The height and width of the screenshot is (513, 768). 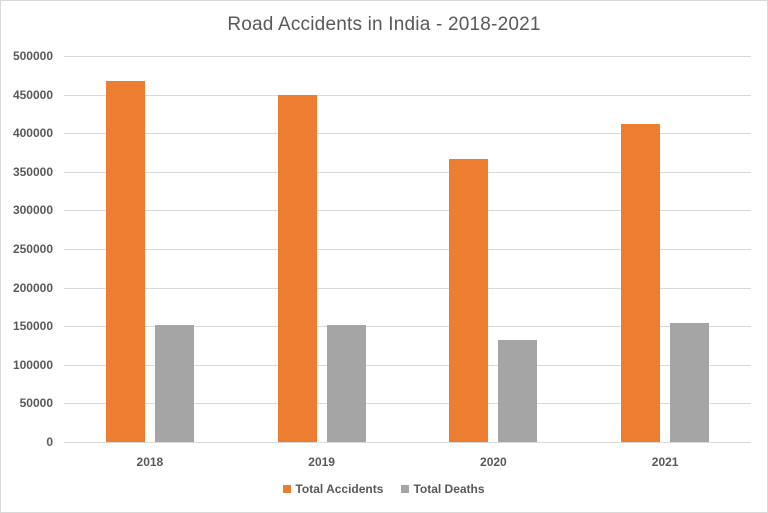 What do you see at coordinates (449, 489) in the screenshot?
I see `legend-label: Total Deaths` at bounding box center [449, 489].